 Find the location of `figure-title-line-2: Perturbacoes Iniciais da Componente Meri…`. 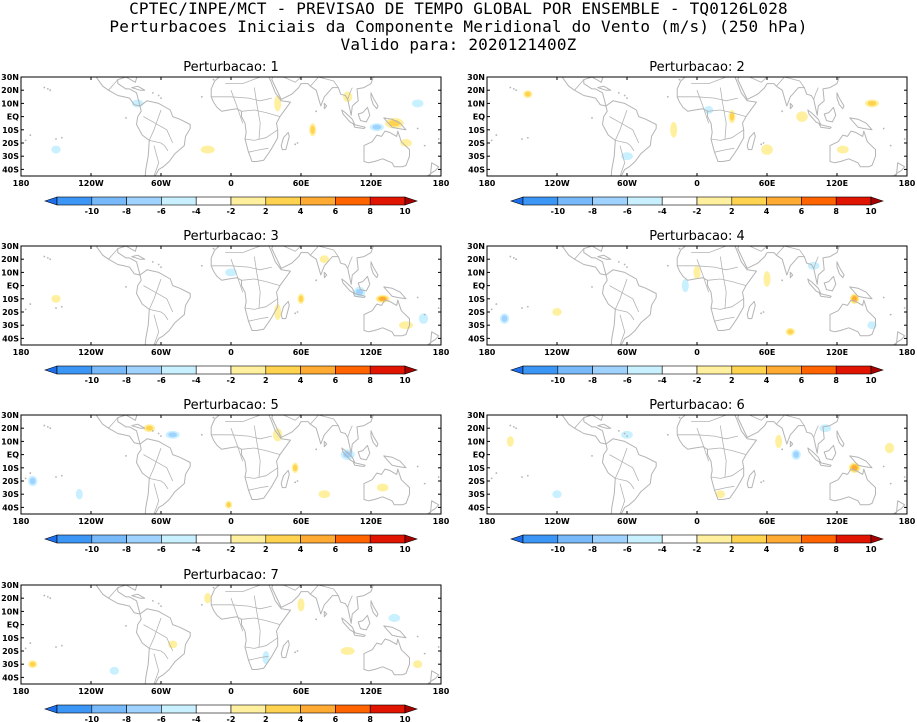

figure-title-line-2: Perturbacoes Iniciais da Componente Meri… is located at coordinates (458, 26).